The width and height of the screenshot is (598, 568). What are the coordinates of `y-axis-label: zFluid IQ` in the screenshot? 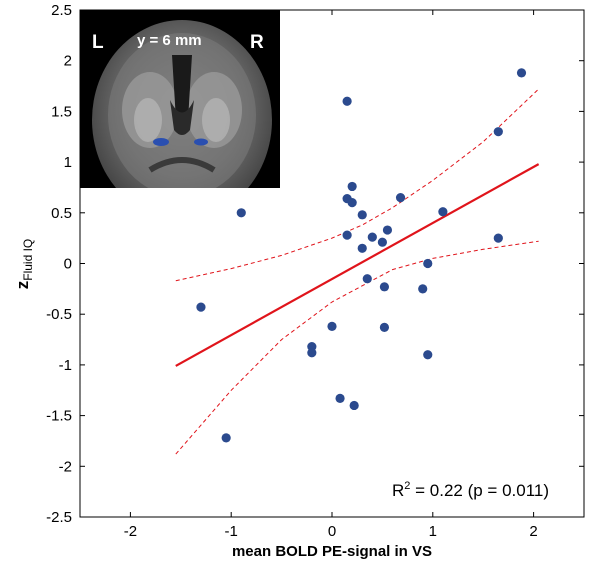 It's located at (24, 264).